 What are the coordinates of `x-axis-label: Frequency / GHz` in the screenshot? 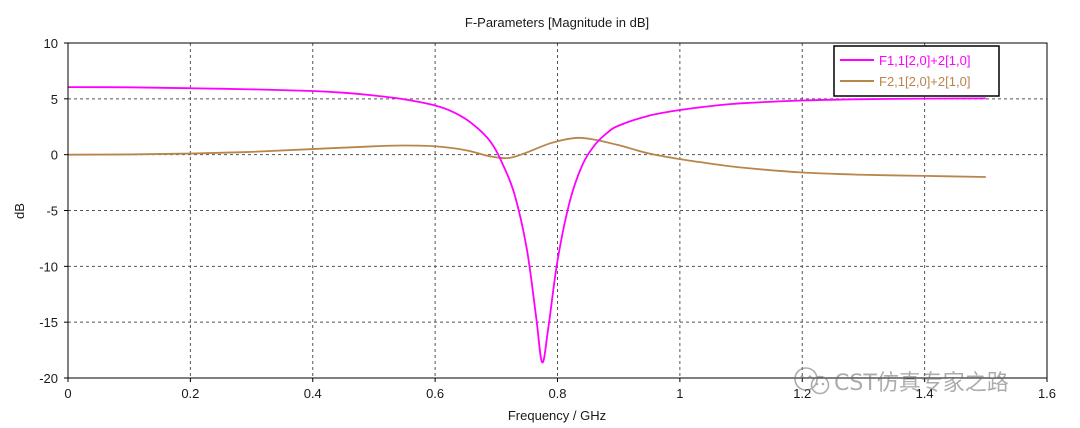 It's located at (557, 415).